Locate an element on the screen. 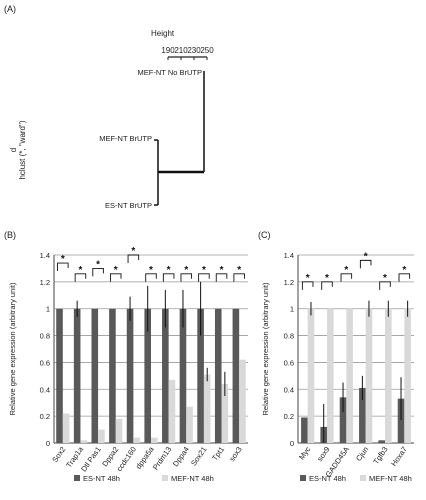  significance-bracket-cjun is located at coordinates (365, 264).